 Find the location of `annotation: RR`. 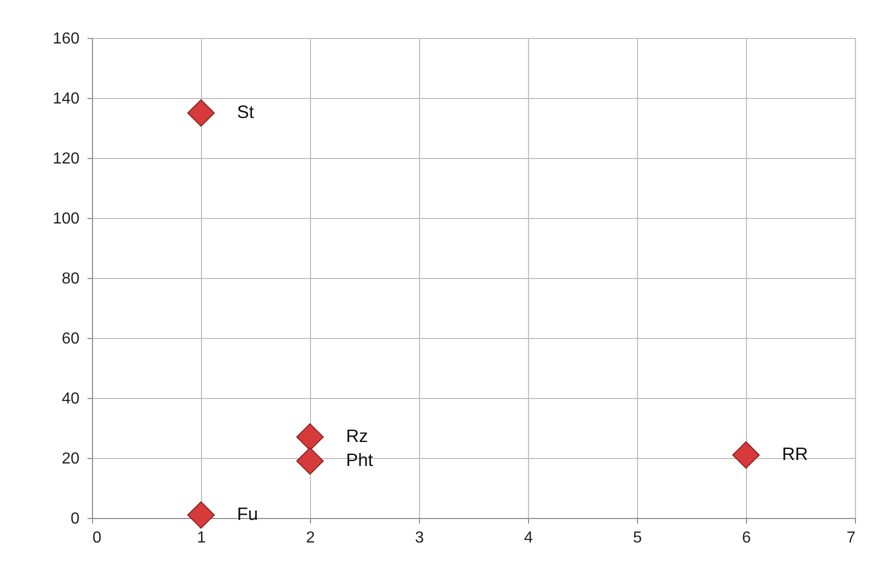

annotation: RR is located at coordinates (795, 454).